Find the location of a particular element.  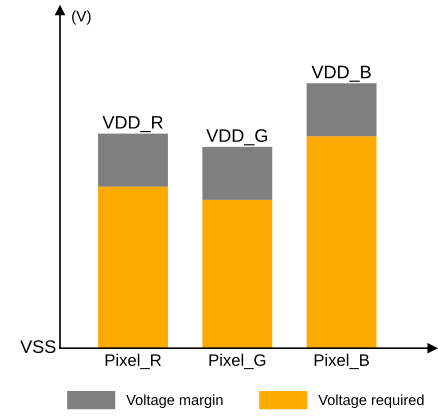

x-tick-label: Pixel_B is located at coordinates (341, 362).